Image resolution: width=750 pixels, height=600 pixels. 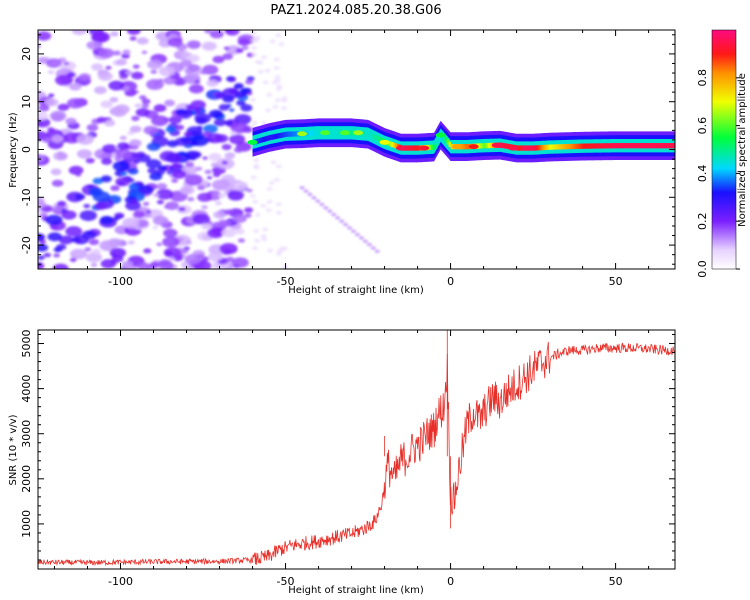 I want to click on colorbar-tick-label: 0.2, so click(x=702, y=221).